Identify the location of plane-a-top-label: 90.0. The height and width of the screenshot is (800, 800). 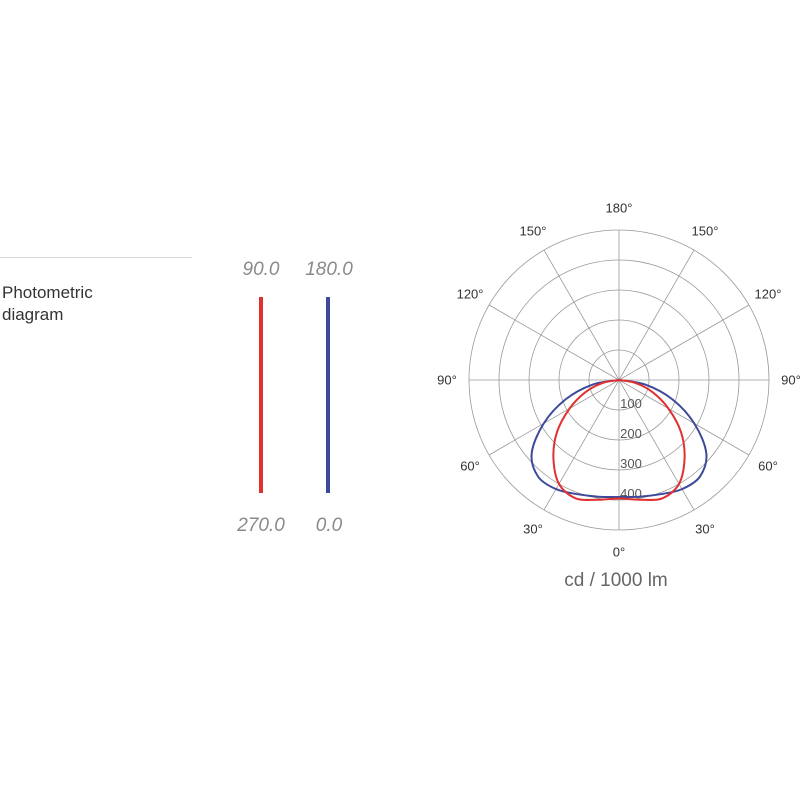
(261, 269).